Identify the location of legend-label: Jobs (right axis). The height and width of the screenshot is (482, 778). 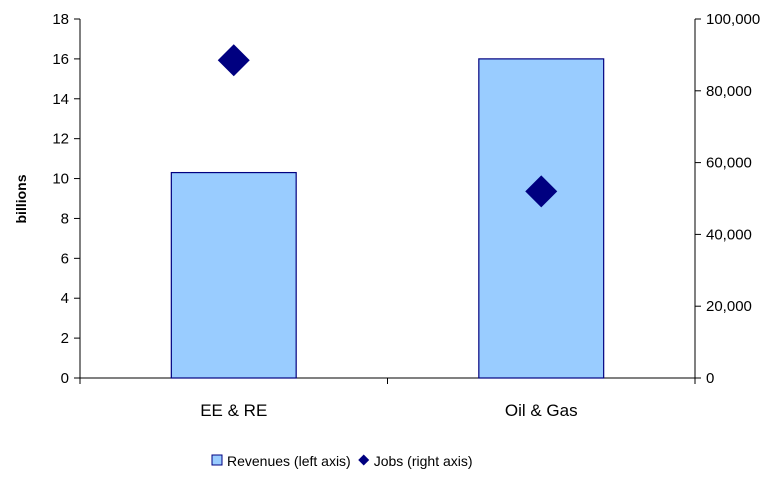
(423, 461).